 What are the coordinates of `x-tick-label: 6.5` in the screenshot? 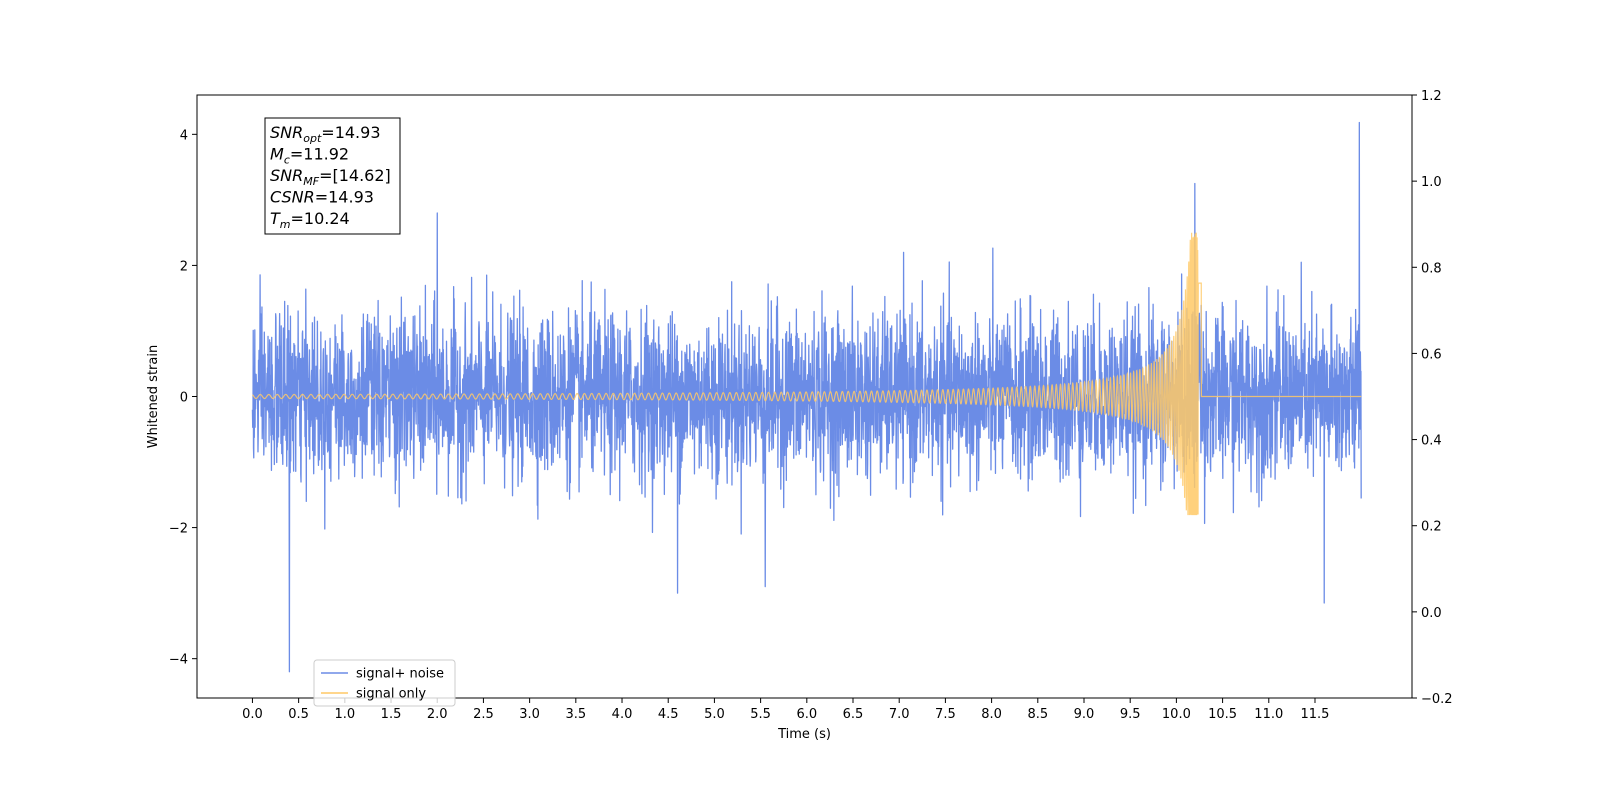 It's located at (853, 714).